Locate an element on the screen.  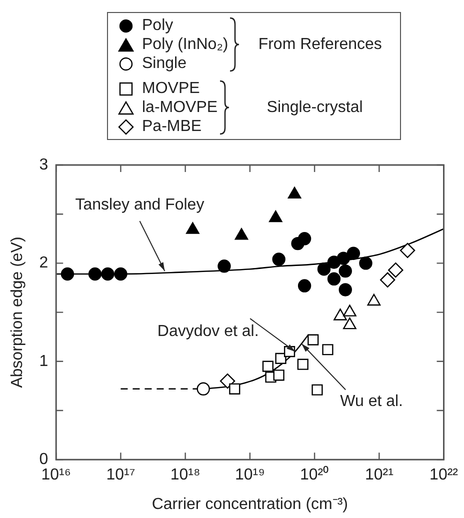
legend-label: la-MOVPE is located at coordinates (180, 107).